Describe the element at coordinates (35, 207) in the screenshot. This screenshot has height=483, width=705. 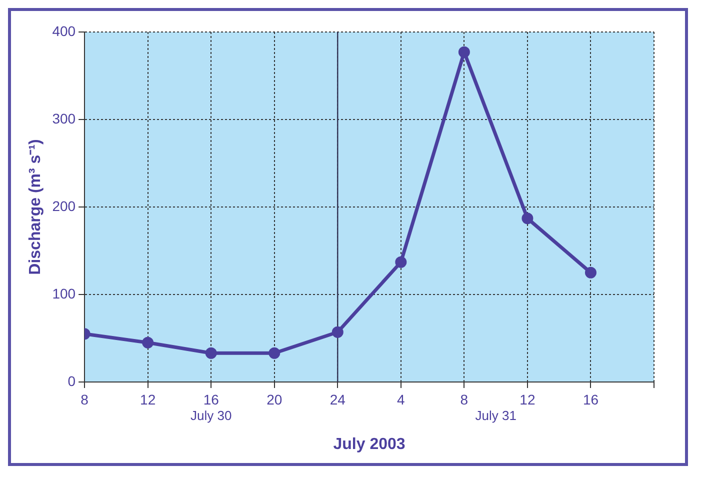
I see `y-axis-title: Discharge (m³ s⁻¹)` at that location.